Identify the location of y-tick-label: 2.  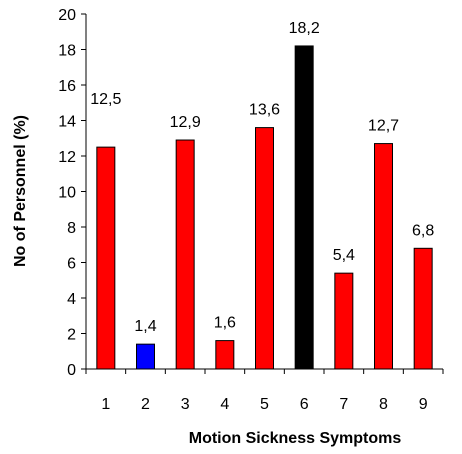
(71, 335).